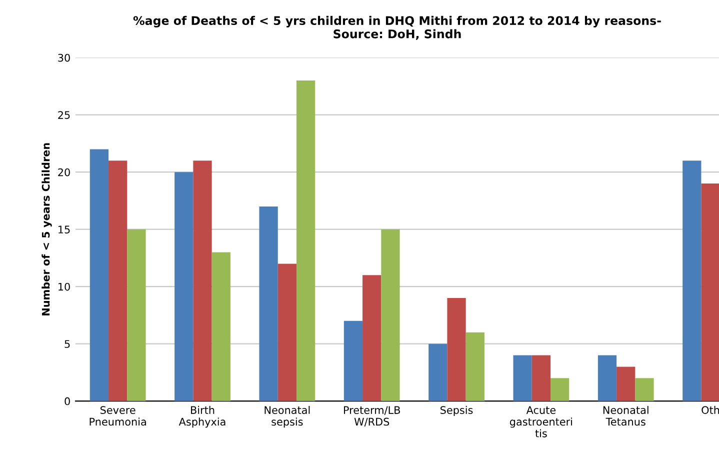 The image size is (719, 461). What do you see at coordinates (372, 416) in the screenshot?
I see `x-tick-label: Preterm/LB W/RDS` at bounding box center [372, 416].